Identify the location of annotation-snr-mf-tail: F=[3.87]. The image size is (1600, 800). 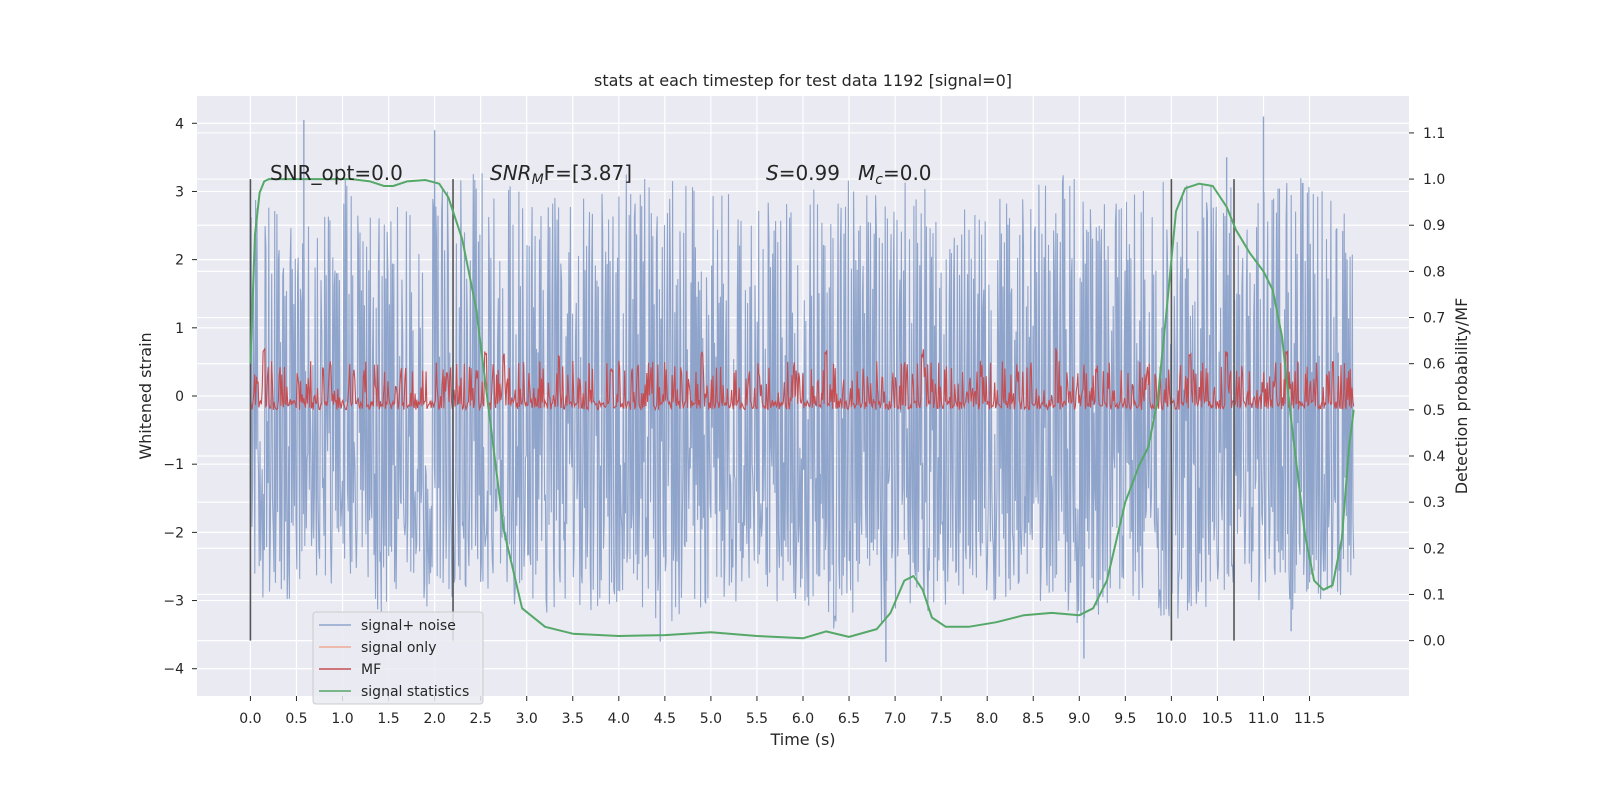
(588, 173).